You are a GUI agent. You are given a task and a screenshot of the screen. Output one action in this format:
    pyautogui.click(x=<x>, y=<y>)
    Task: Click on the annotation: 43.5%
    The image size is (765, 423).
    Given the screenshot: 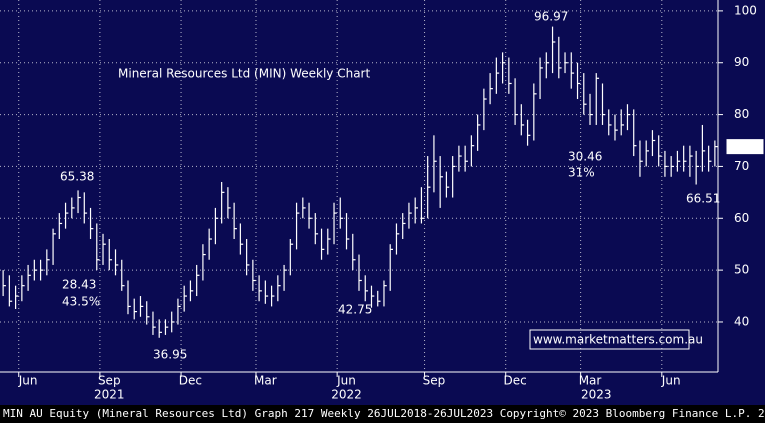 What is the action you would take?
    pyautogui.click(x=81, y=302)
    